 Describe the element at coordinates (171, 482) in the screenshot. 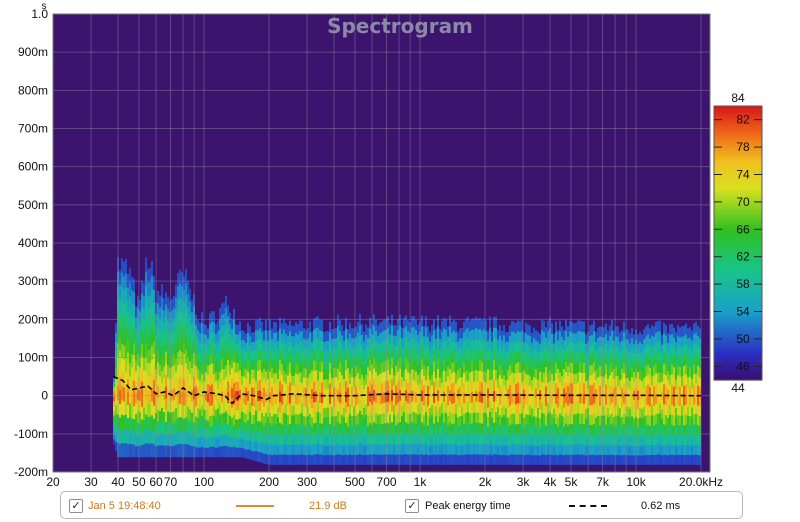

I see `x-tick-label: 70` at that location.